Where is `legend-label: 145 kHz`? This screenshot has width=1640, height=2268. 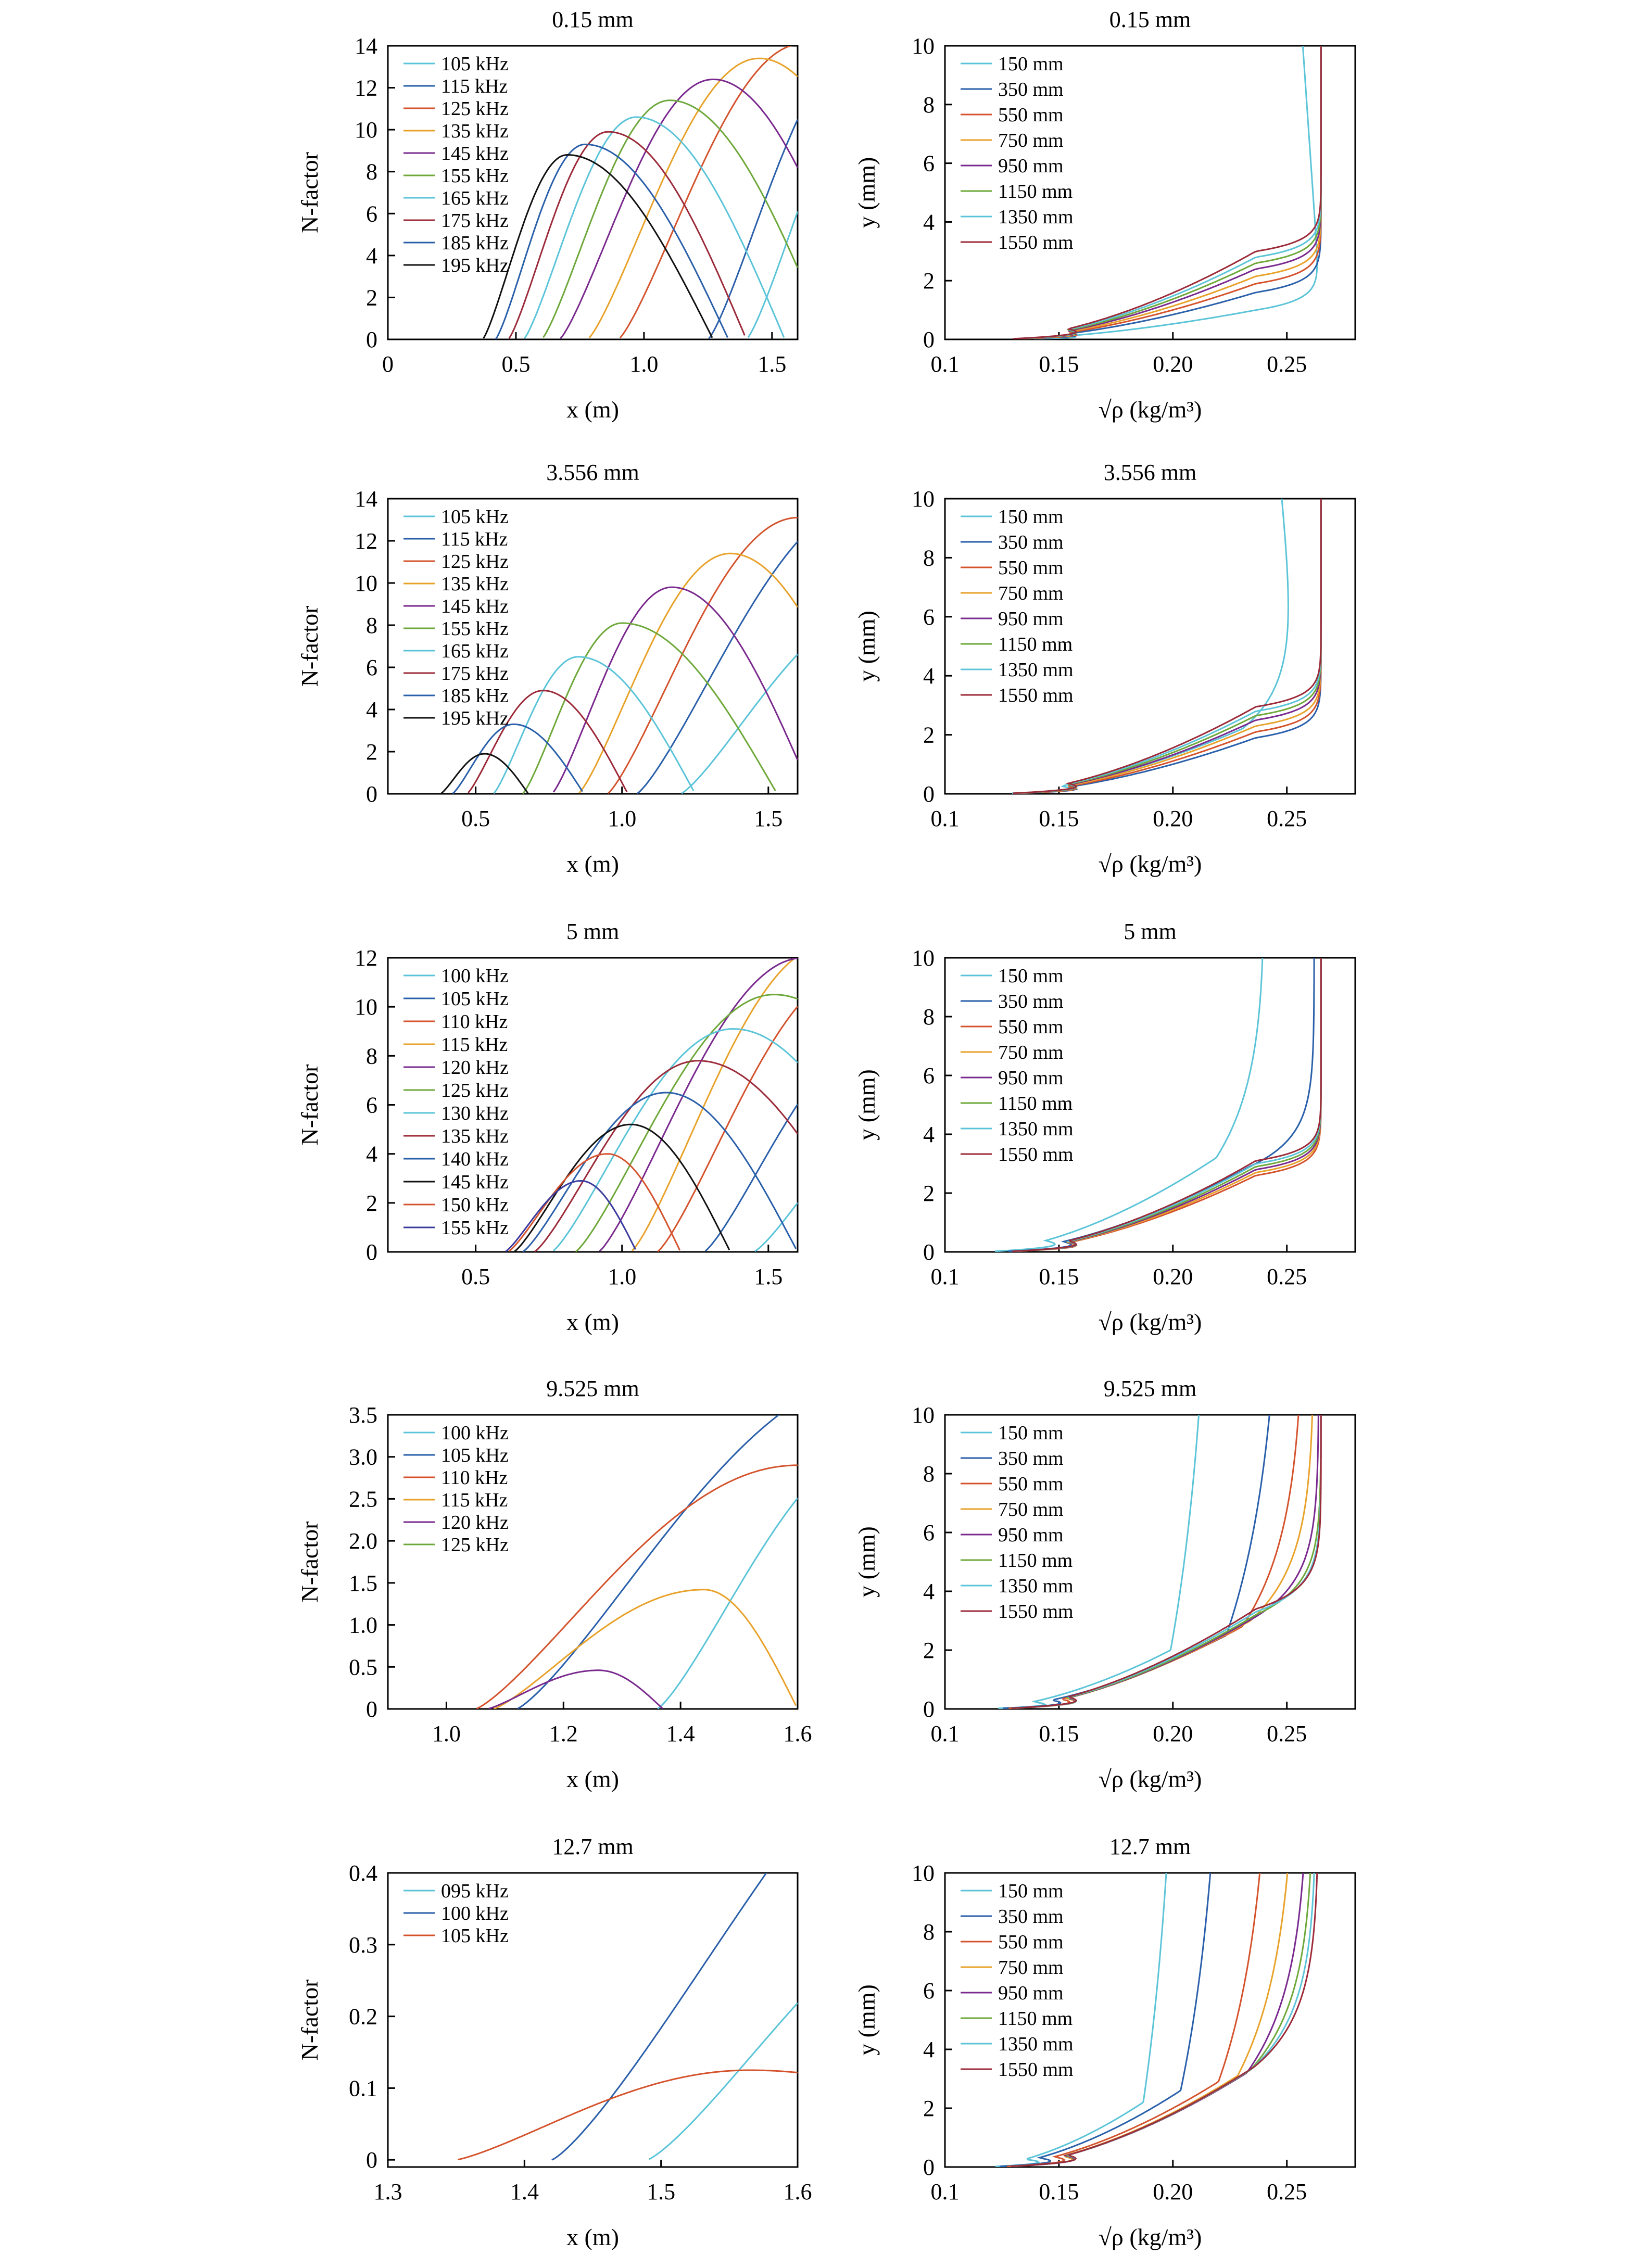
legend-label: 145 kHz is located at coordinates (475, 606).